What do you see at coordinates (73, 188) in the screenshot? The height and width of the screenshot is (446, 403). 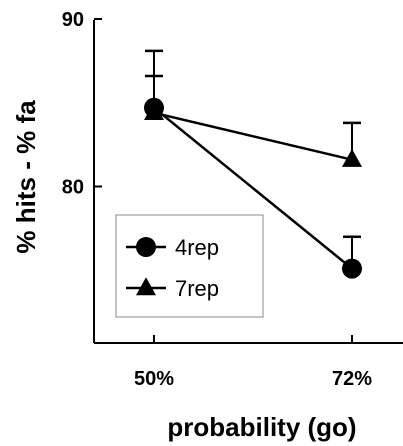 I see `y-tick-label: 80` at bounding box center [73, 188].